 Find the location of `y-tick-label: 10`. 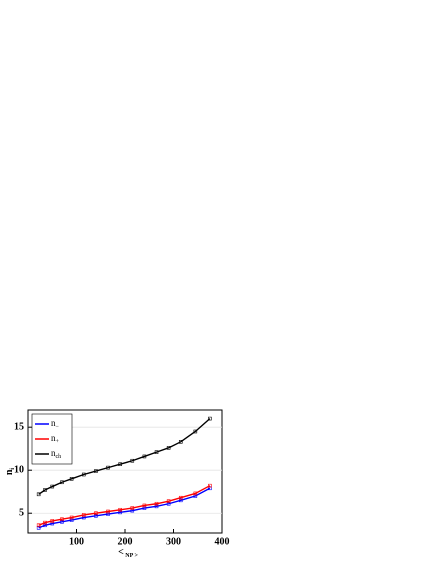

y-tick-label: 10 is located at coordinates (19, 470).